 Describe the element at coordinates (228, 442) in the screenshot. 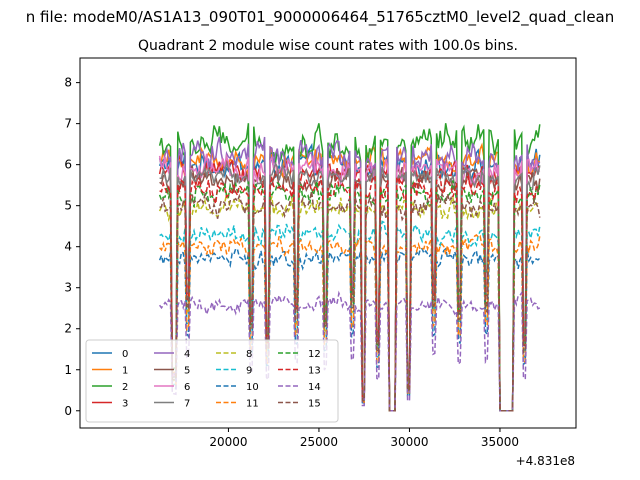

I see `x-tick-label: 20000` at that location.